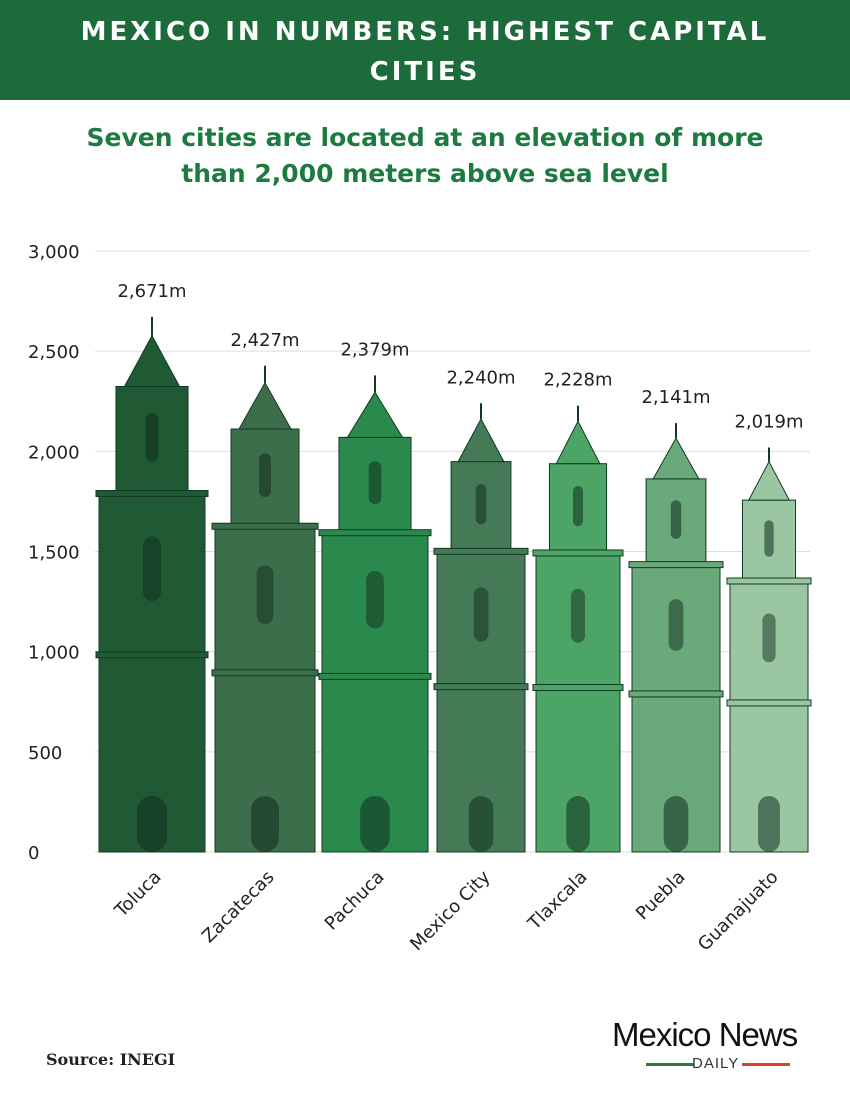 Image resolution: width=850 pixels, height=1100 pixels. I want to click on data-label: 2,019m, so click(768, 422).